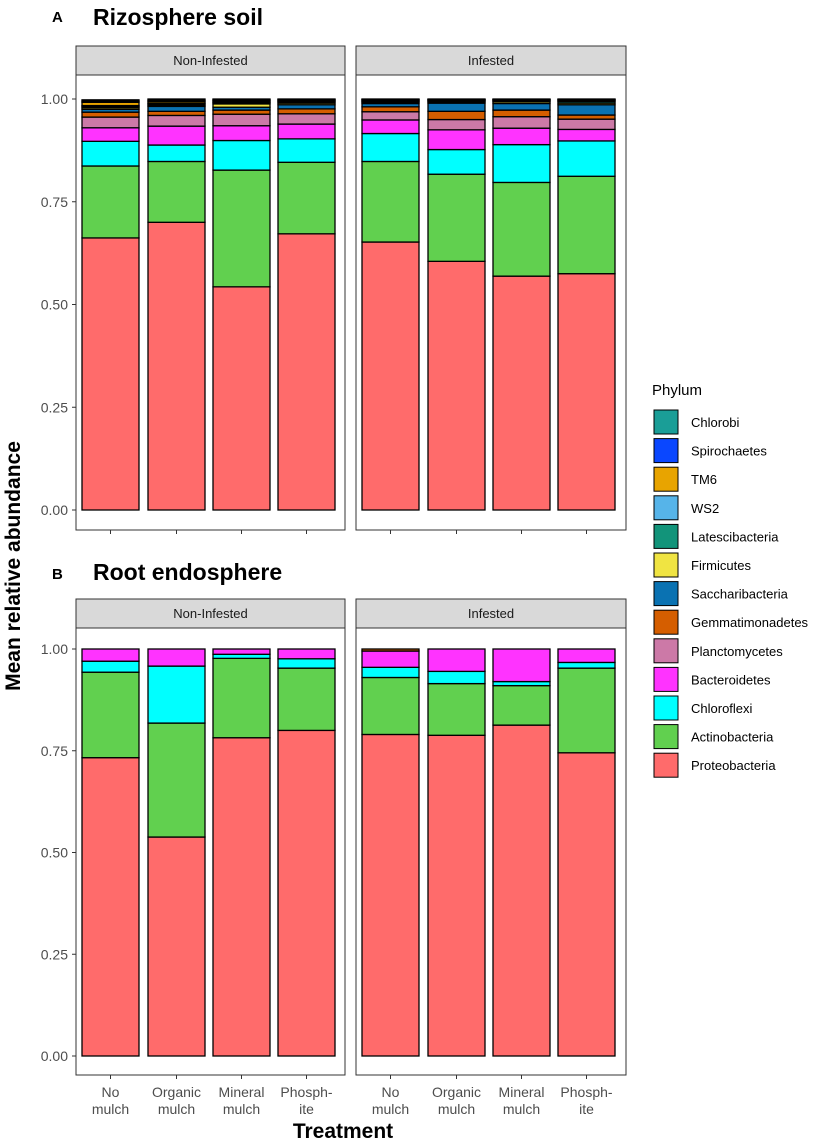  What do you see at coordinates (677, 390) in the screenshot?
I see `legend-title: Phylum` at bounding box center [677, 390].